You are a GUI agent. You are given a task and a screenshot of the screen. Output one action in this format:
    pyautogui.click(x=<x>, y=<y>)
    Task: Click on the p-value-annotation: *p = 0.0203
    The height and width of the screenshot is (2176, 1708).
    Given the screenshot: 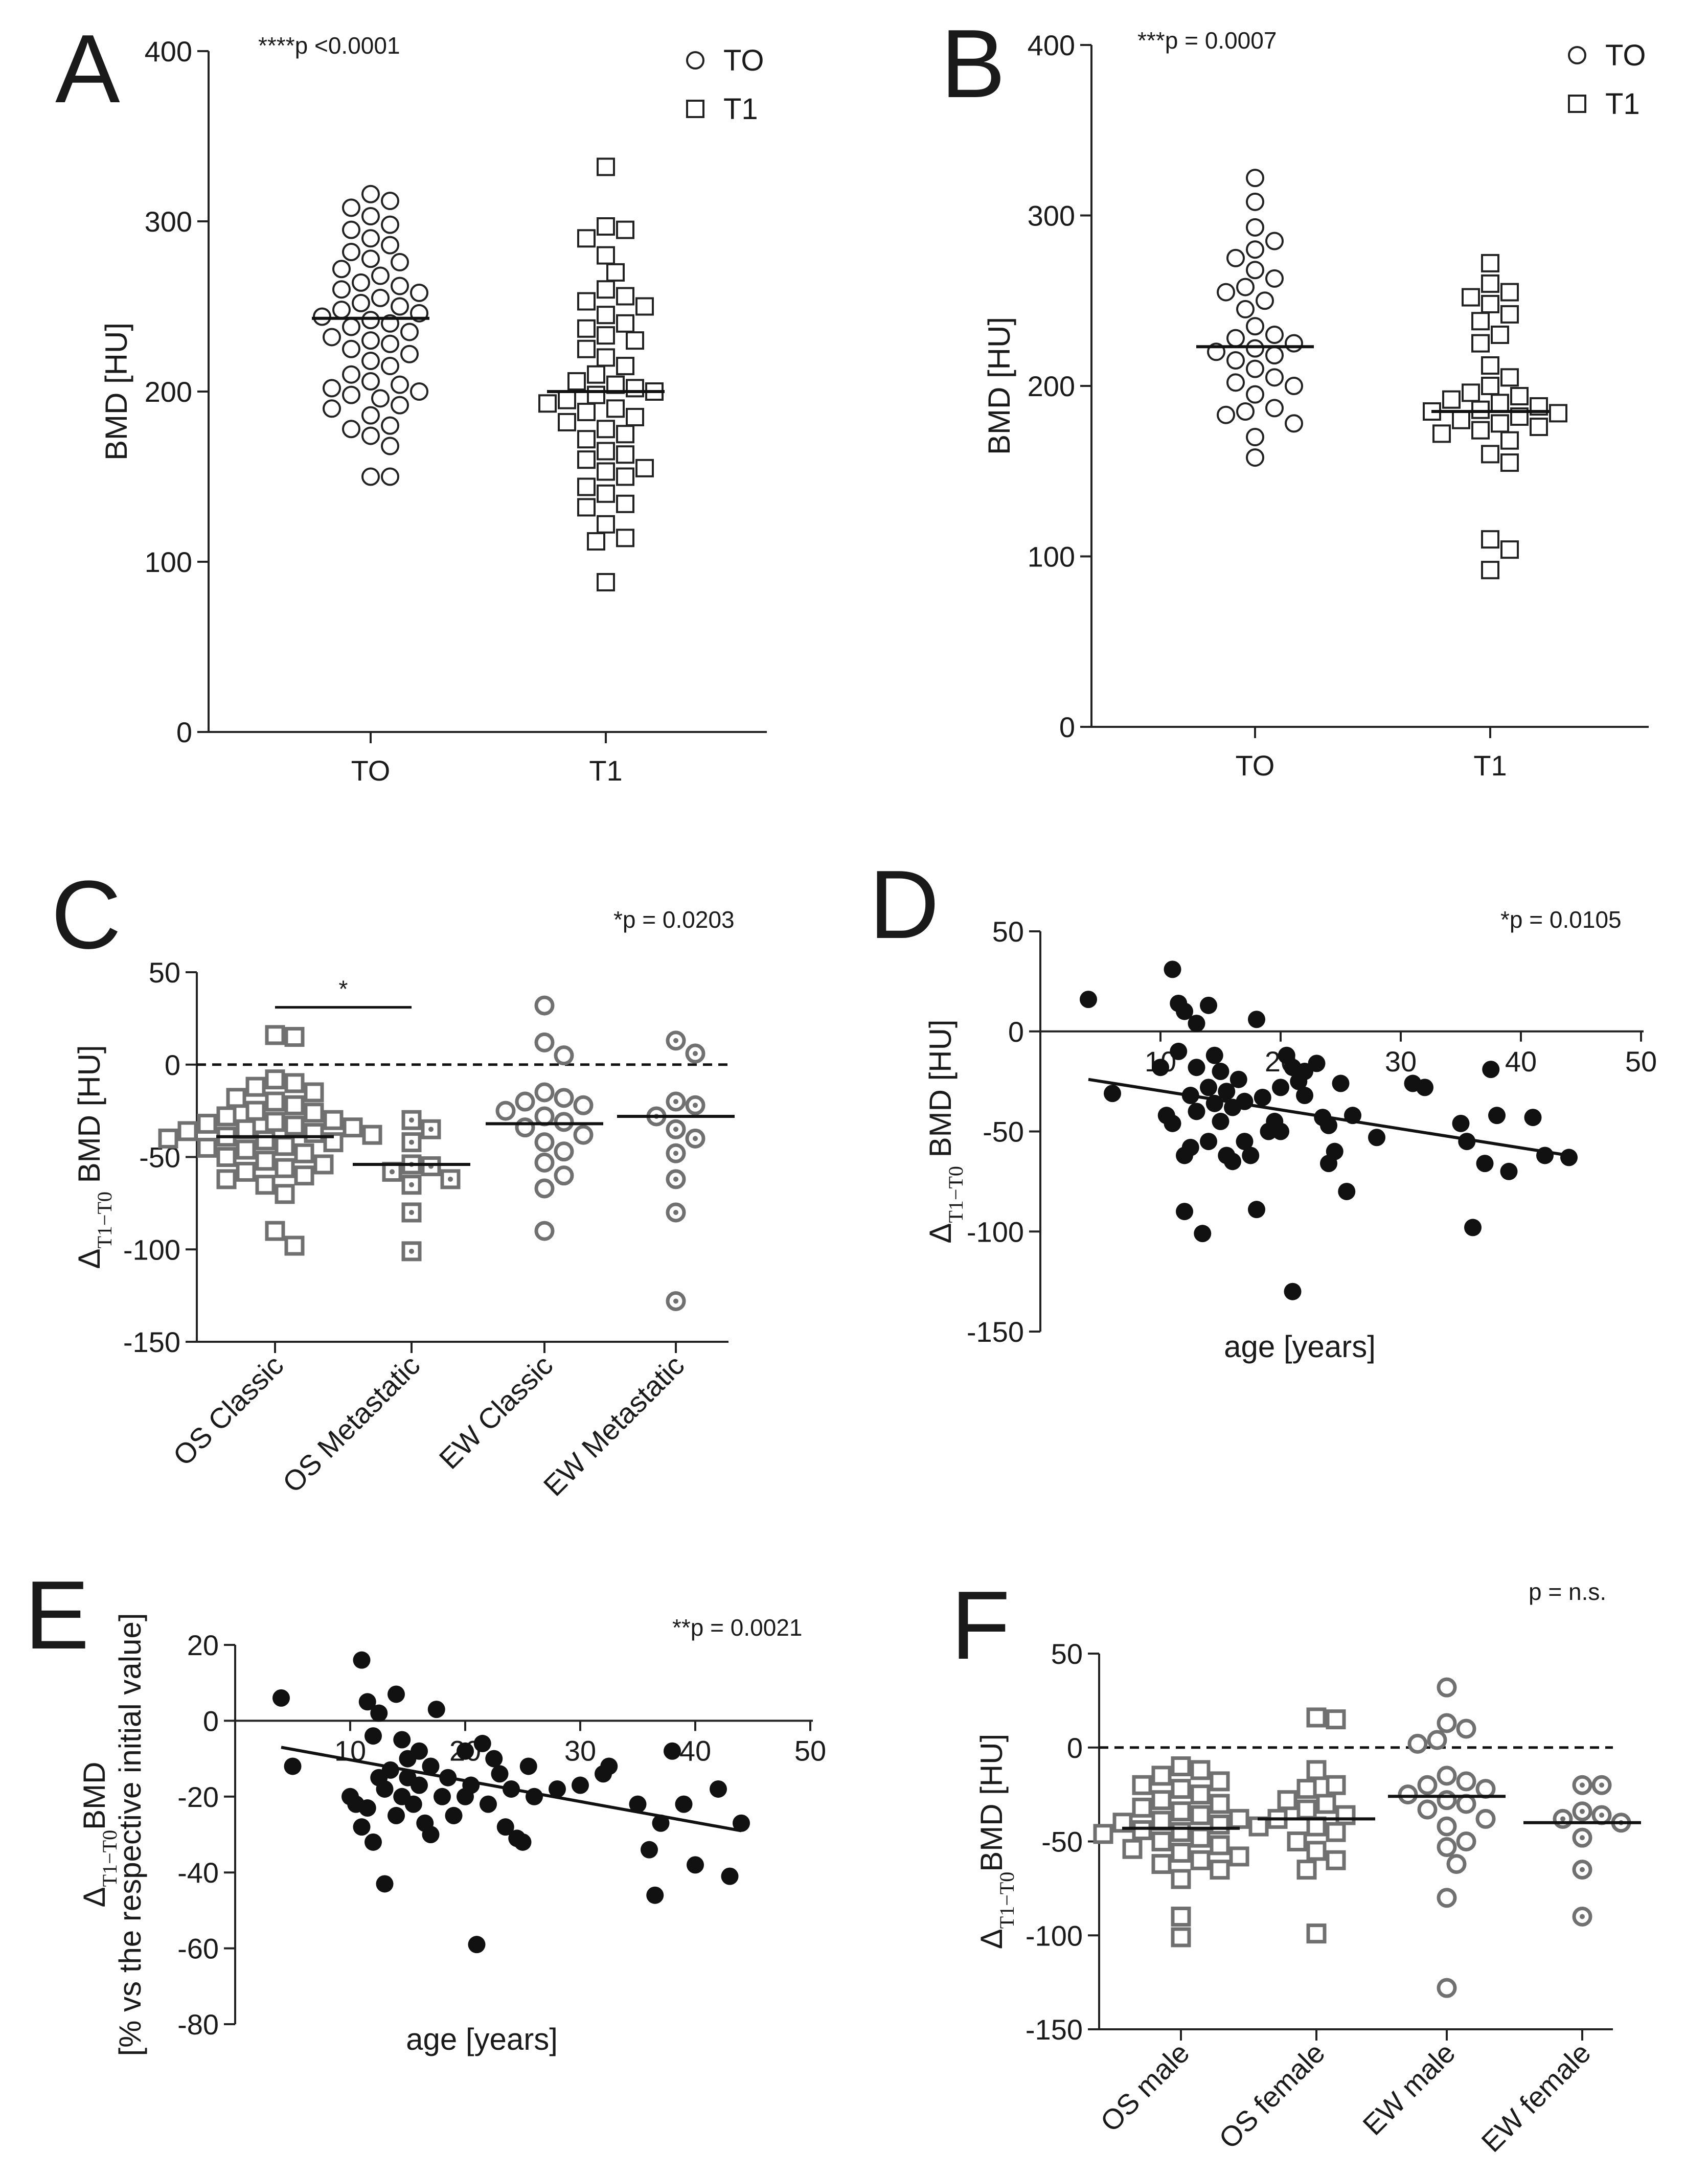 What is the action you would take?
    pyautogui.click(x=674, y=919)
    